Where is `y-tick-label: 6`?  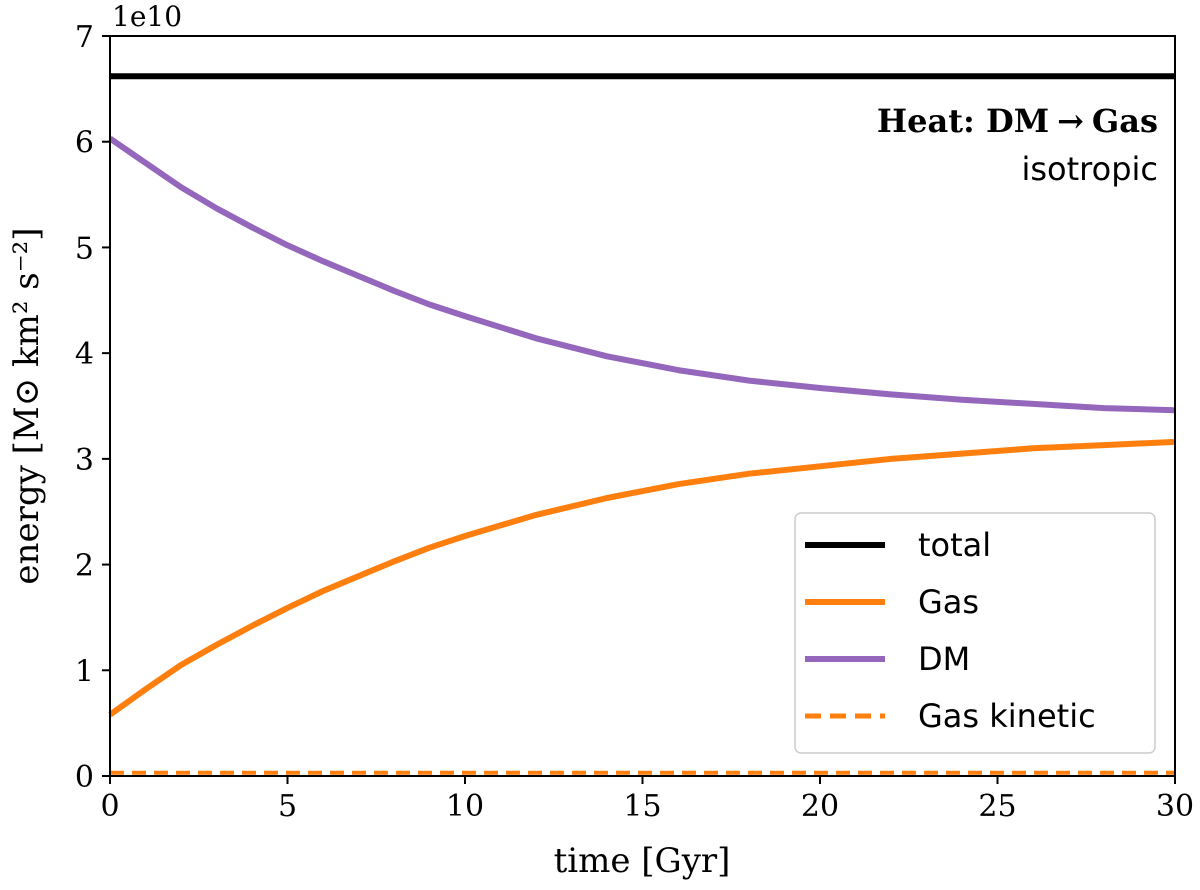 y-tick-label: 6 is located at coordinates (84, 143).